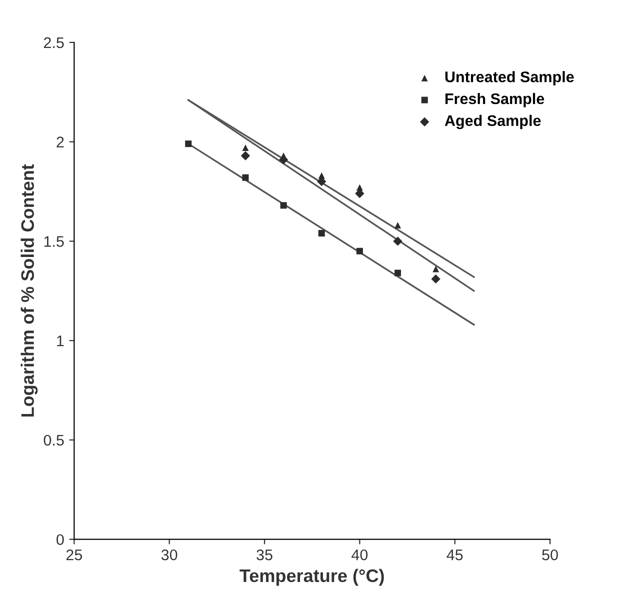  What do you see at coordinates (550, 554) in the screenshot?
I see `x-tick-label: 50` at bounding box center [550, 554].